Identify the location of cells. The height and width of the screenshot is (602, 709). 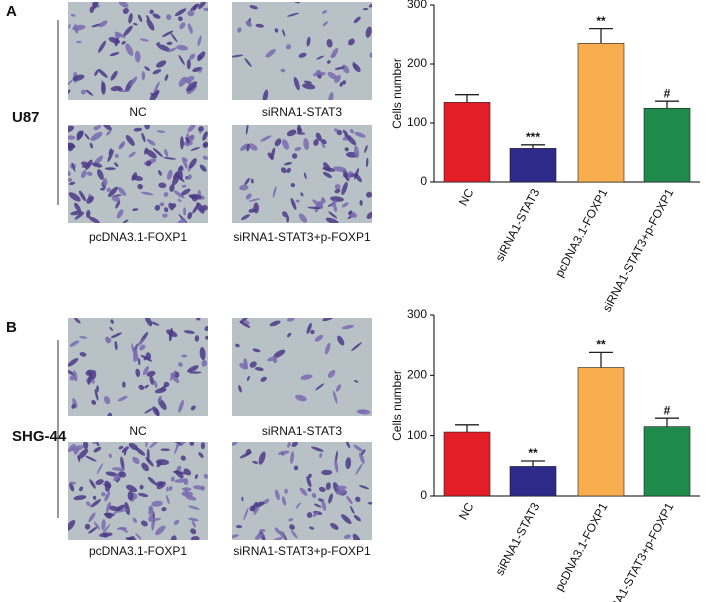
(305, 174).